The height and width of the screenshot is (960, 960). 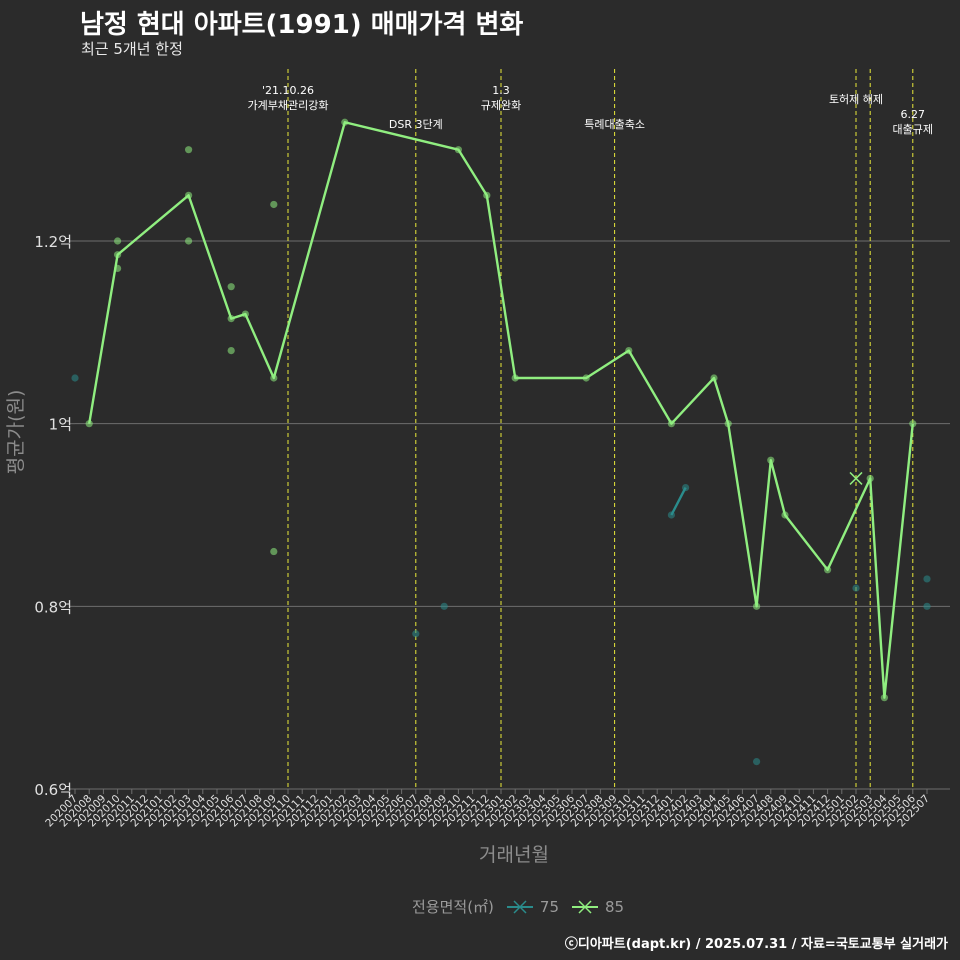 I want to click on chart-subtitle: 최근 5개년 한정, so click(x=132, y=49).